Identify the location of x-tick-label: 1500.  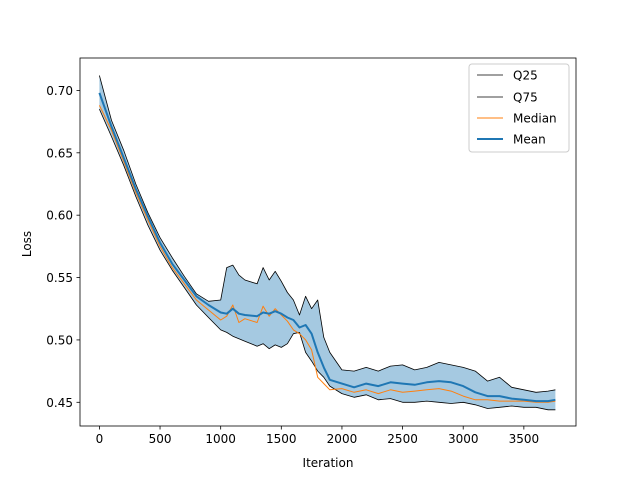
(281, 439).